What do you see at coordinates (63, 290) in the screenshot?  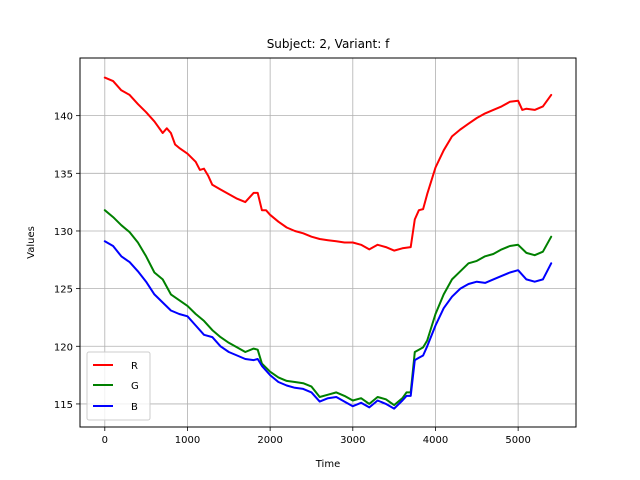 I see `y-tick-label: 125` at bounding box center [63, 290].